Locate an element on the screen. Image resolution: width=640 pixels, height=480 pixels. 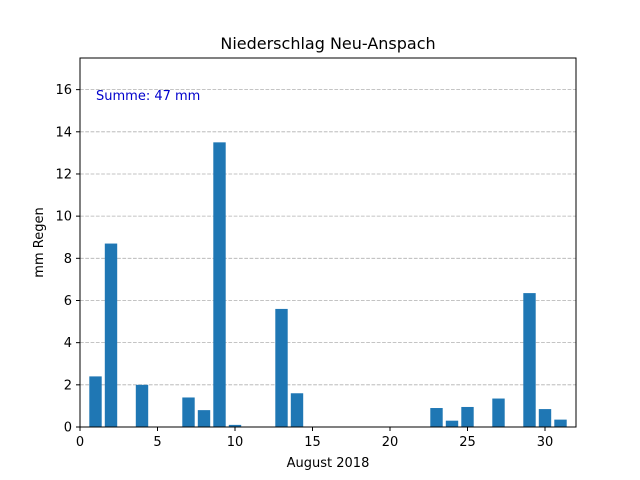
y-tick-label: 6 is located at coordinates (68, 301).